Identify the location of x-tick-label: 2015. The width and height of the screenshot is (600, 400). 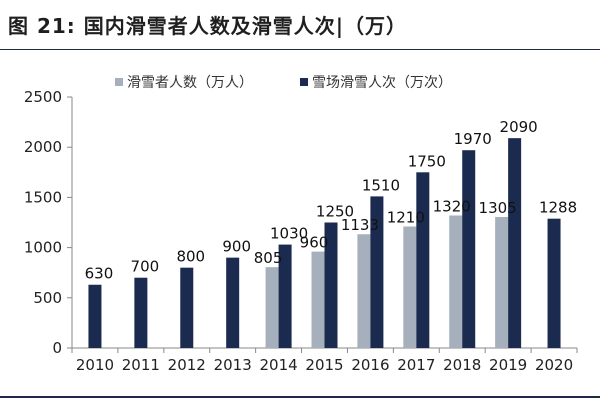
(324, 365).